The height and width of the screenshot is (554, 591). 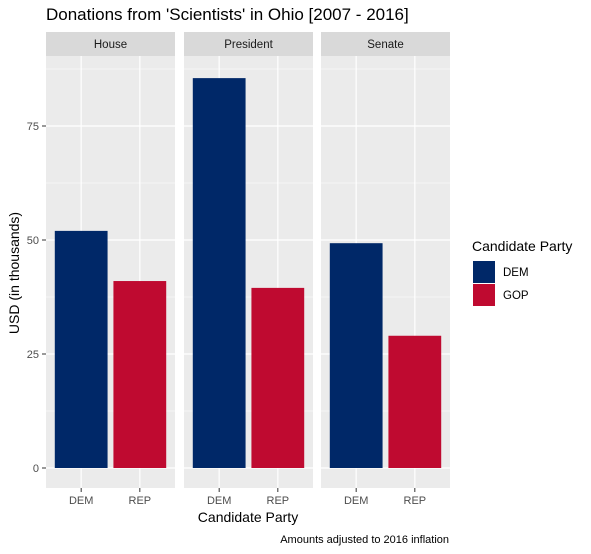 What do you see at coordinates (36, 469) in the screenshot?
I see `y-tick-label: 0` at bounding box center [36, 469].